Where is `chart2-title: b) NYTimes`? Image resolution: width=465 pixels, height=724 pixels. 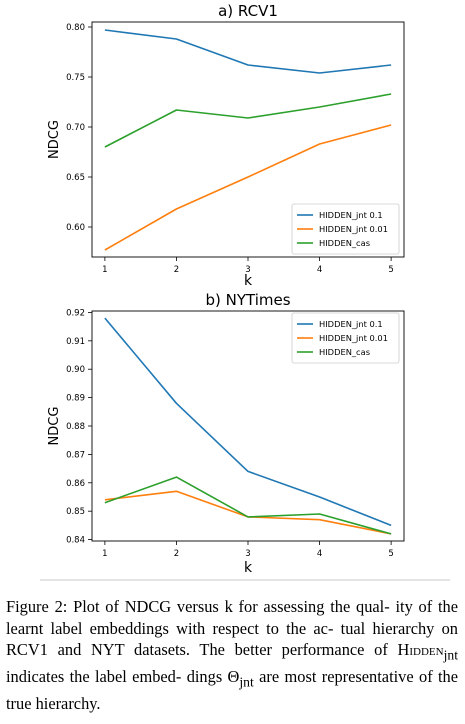
chart2-title: b) NYTimes is located at coordinates (247, 300).